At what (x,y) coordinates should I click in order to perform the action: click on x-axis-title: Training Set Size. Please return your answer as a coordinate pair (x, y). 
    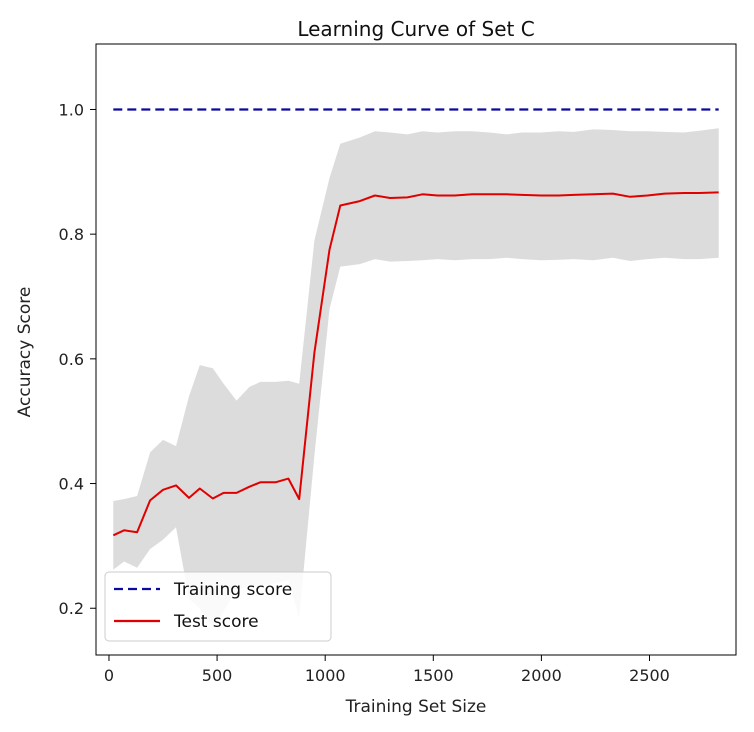
    Looking at the image, I should click on (416, 707).